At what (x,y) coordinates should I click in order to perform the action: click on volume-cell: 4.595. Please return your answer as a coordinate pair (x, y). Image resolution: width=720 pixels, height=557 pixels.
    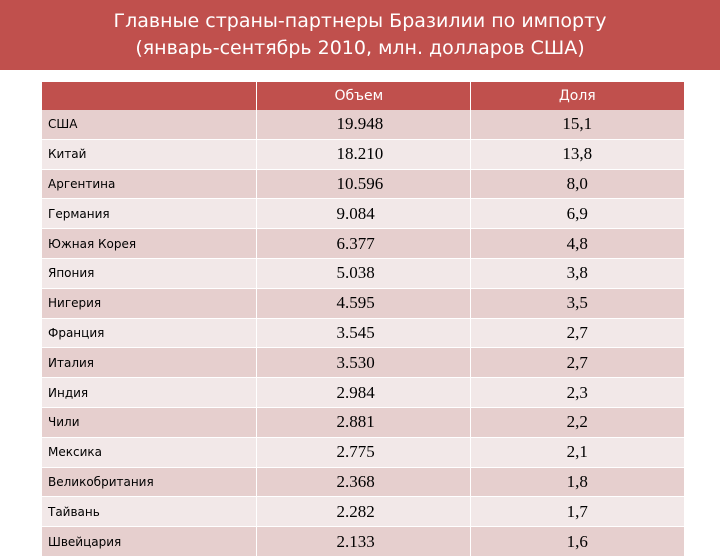
    Looking at the image, I should click on (363, 303).